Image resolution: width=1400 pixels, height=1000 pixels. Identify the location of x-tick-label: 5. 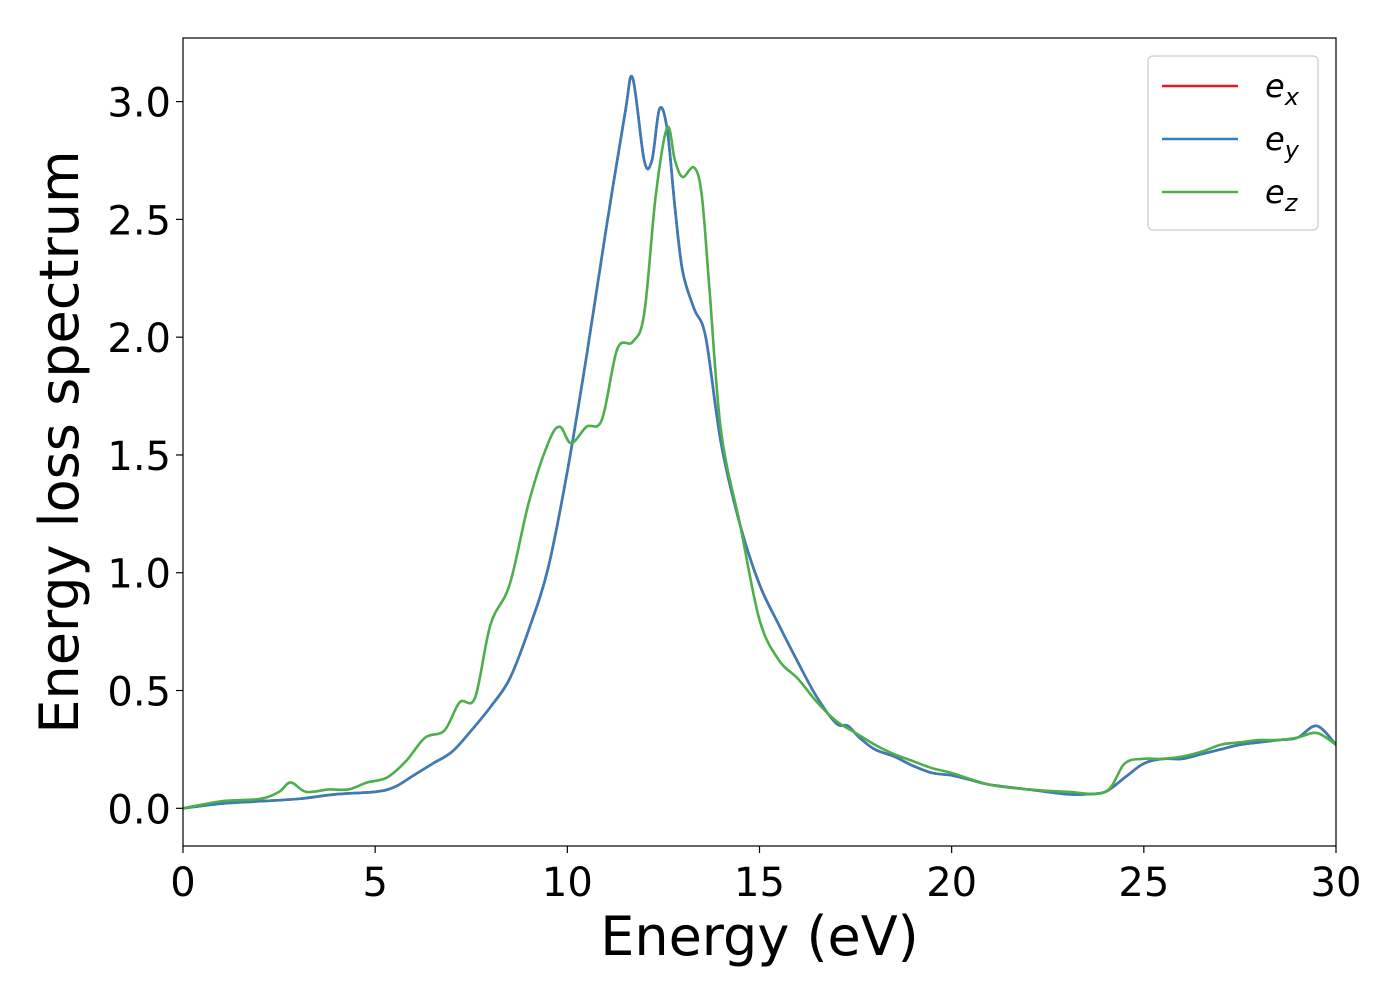
(374, 883).